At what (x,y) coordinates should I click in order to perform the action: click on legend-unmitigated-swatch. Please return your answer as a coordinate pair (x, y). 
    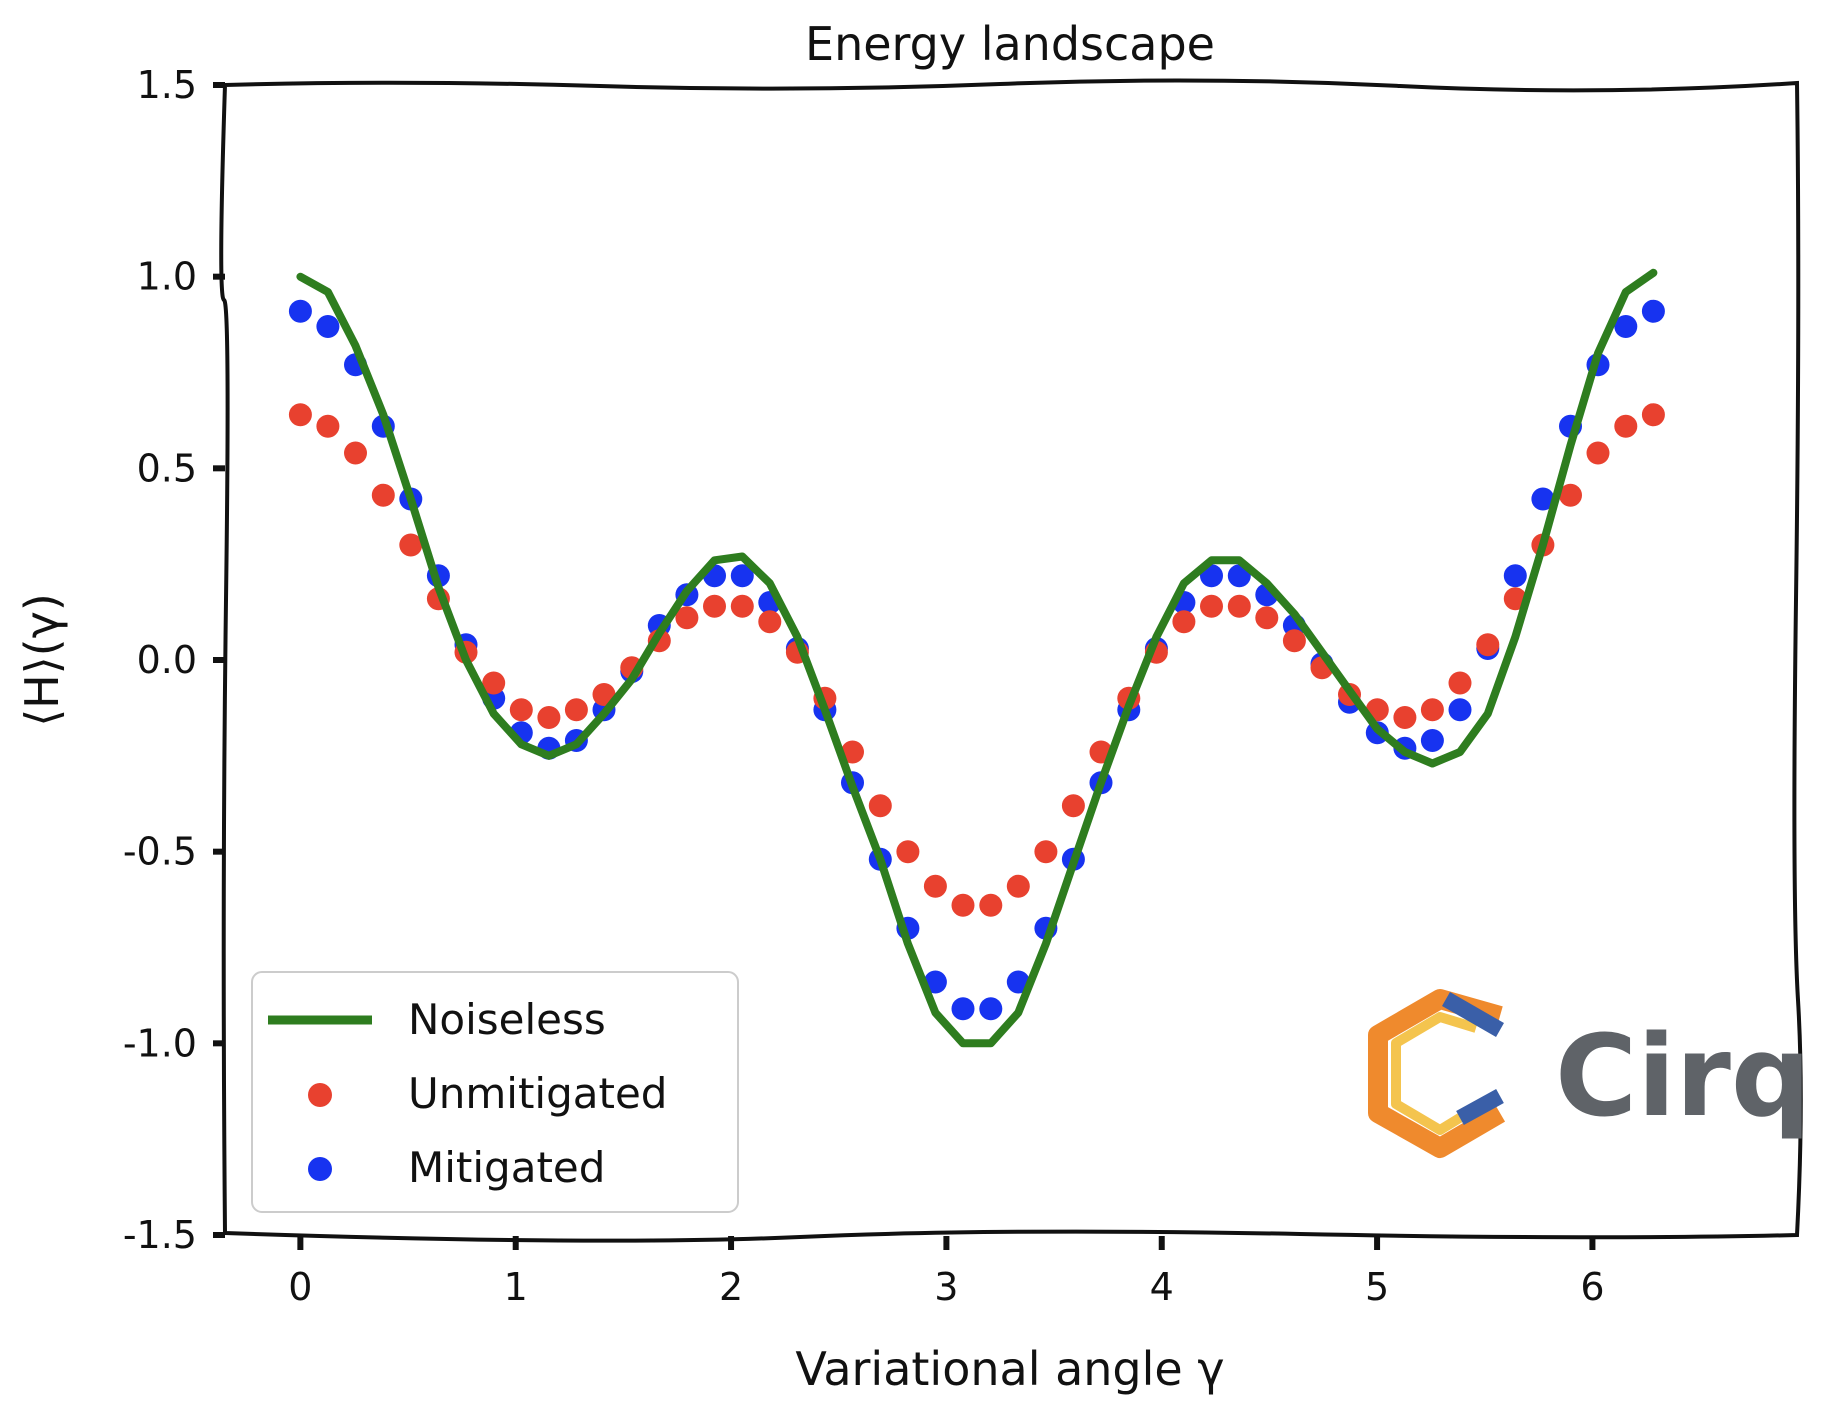
    Looking at the image, I should click on (320, 1095).